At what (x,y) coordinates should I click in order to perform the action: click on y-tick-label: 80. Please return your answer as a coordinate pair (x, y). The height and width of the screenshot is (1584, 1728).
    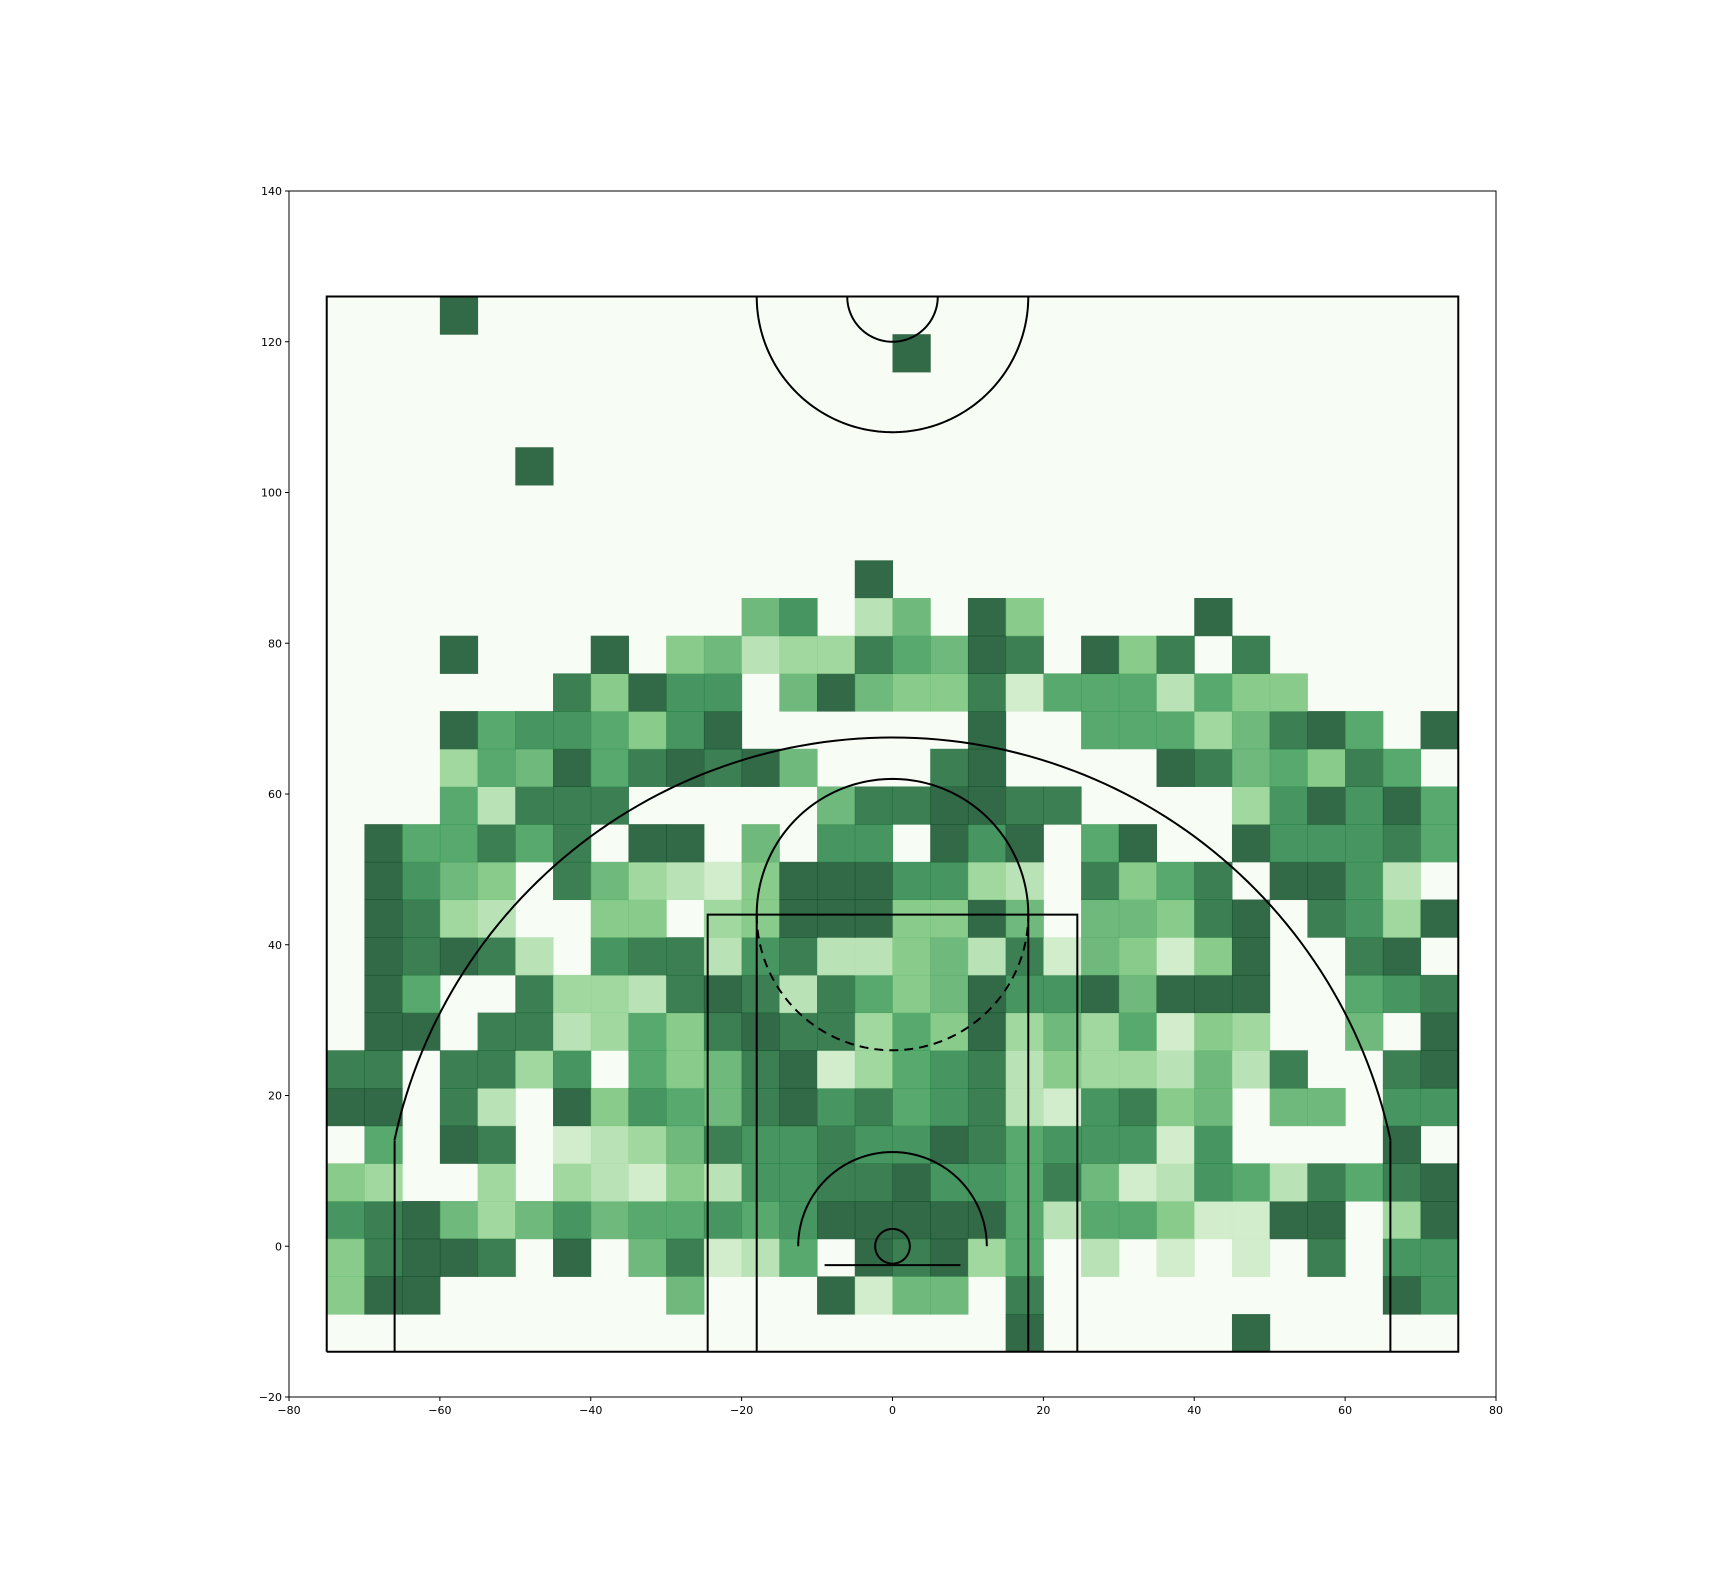
    Looking at the image, I should click on (275, 643).